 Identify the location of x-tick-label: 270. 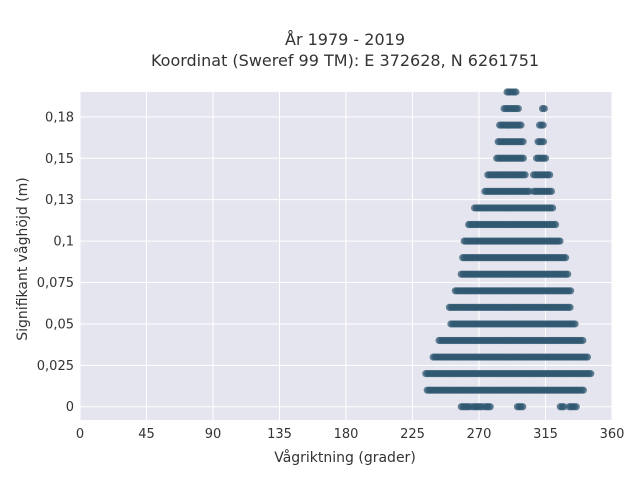
(479, 434).